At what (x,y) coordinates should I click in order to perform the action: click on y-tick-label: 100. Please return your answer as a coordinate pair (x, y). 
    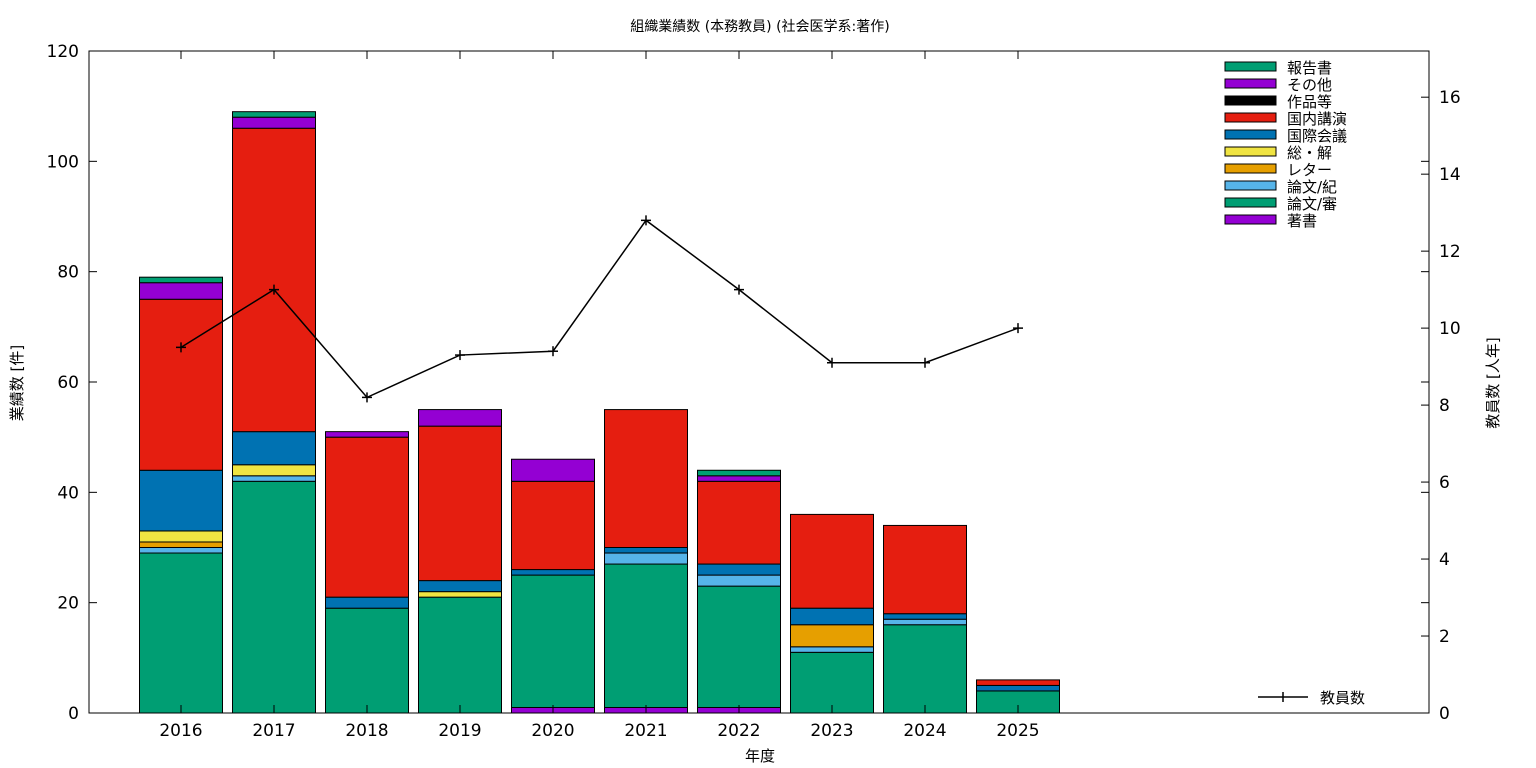
    Looking at the image, I should click on (63, 162).